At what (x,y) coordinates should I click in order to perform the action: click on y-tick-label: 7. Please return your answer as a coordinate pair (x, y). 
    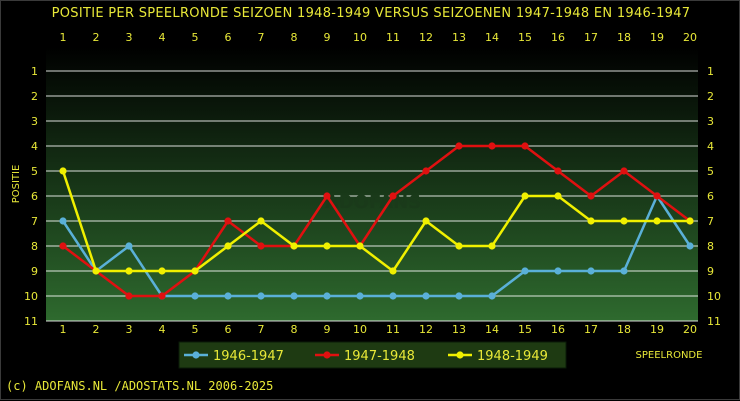
    Looking at the image, I should click on (34, 221).